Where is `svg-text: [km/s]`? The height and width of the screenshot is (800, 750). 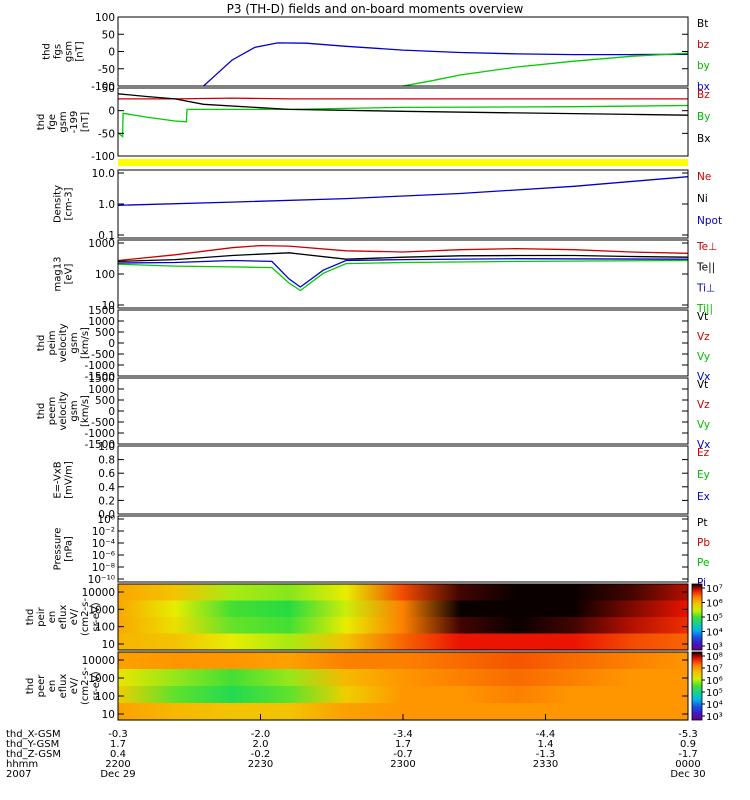 svg-text: [km/s] is located at coordinates (85, 343).